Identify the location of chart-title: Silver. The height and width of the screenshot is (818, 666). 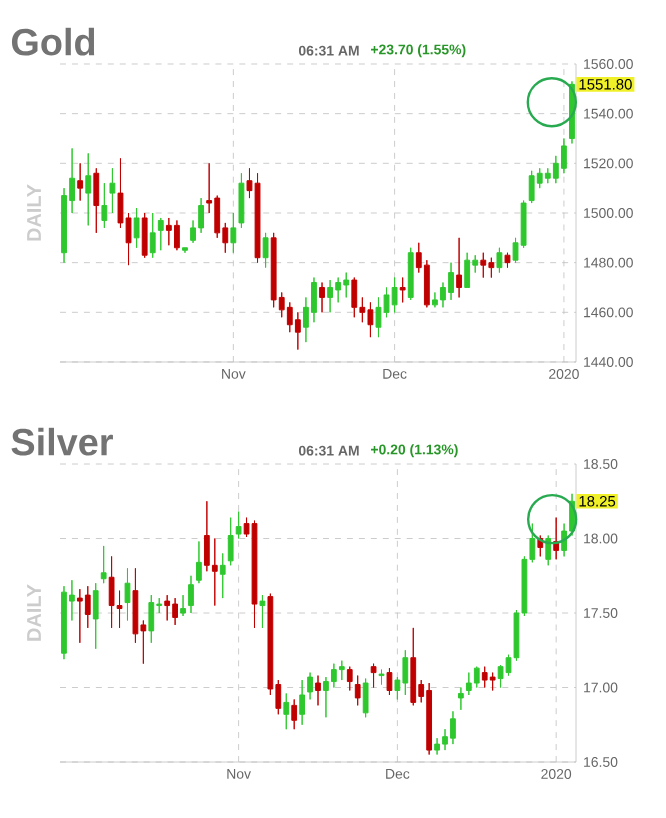
(62, 441).